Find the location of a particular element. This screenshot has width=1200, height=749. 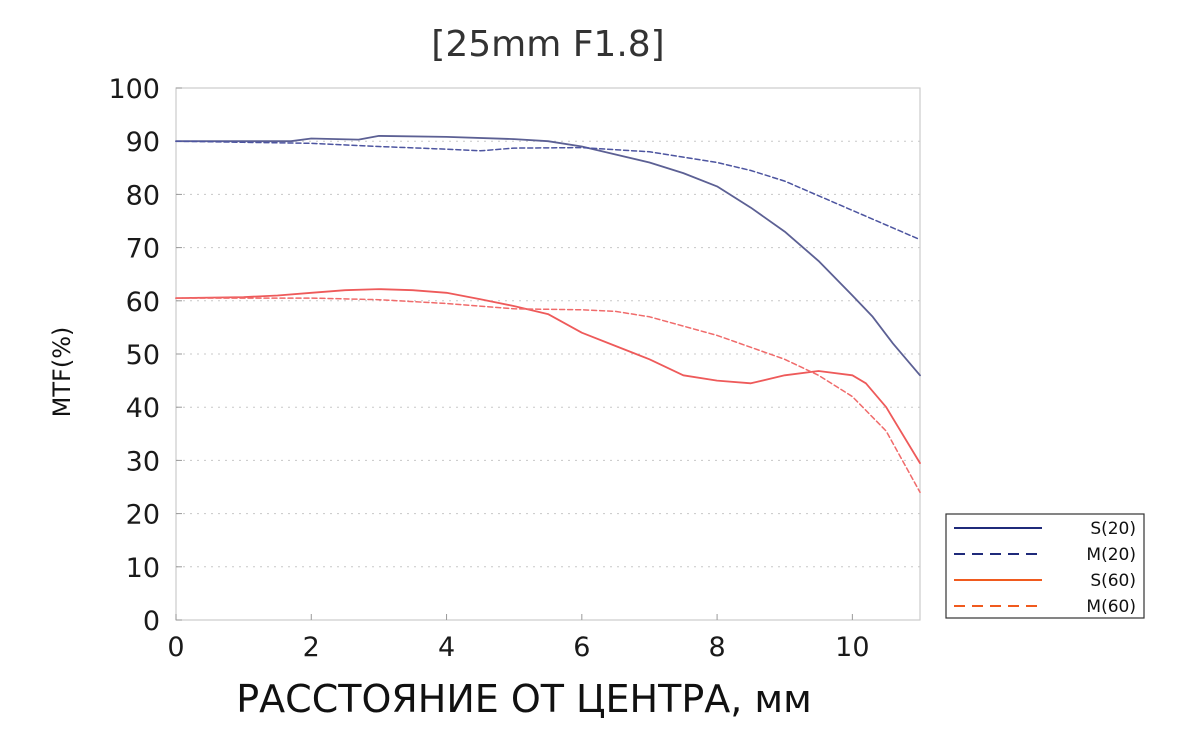

x-axis-label: РАССТОЯНИЕ ОТ ЦЕНТРА, мм is located at coordinates (524, 699).